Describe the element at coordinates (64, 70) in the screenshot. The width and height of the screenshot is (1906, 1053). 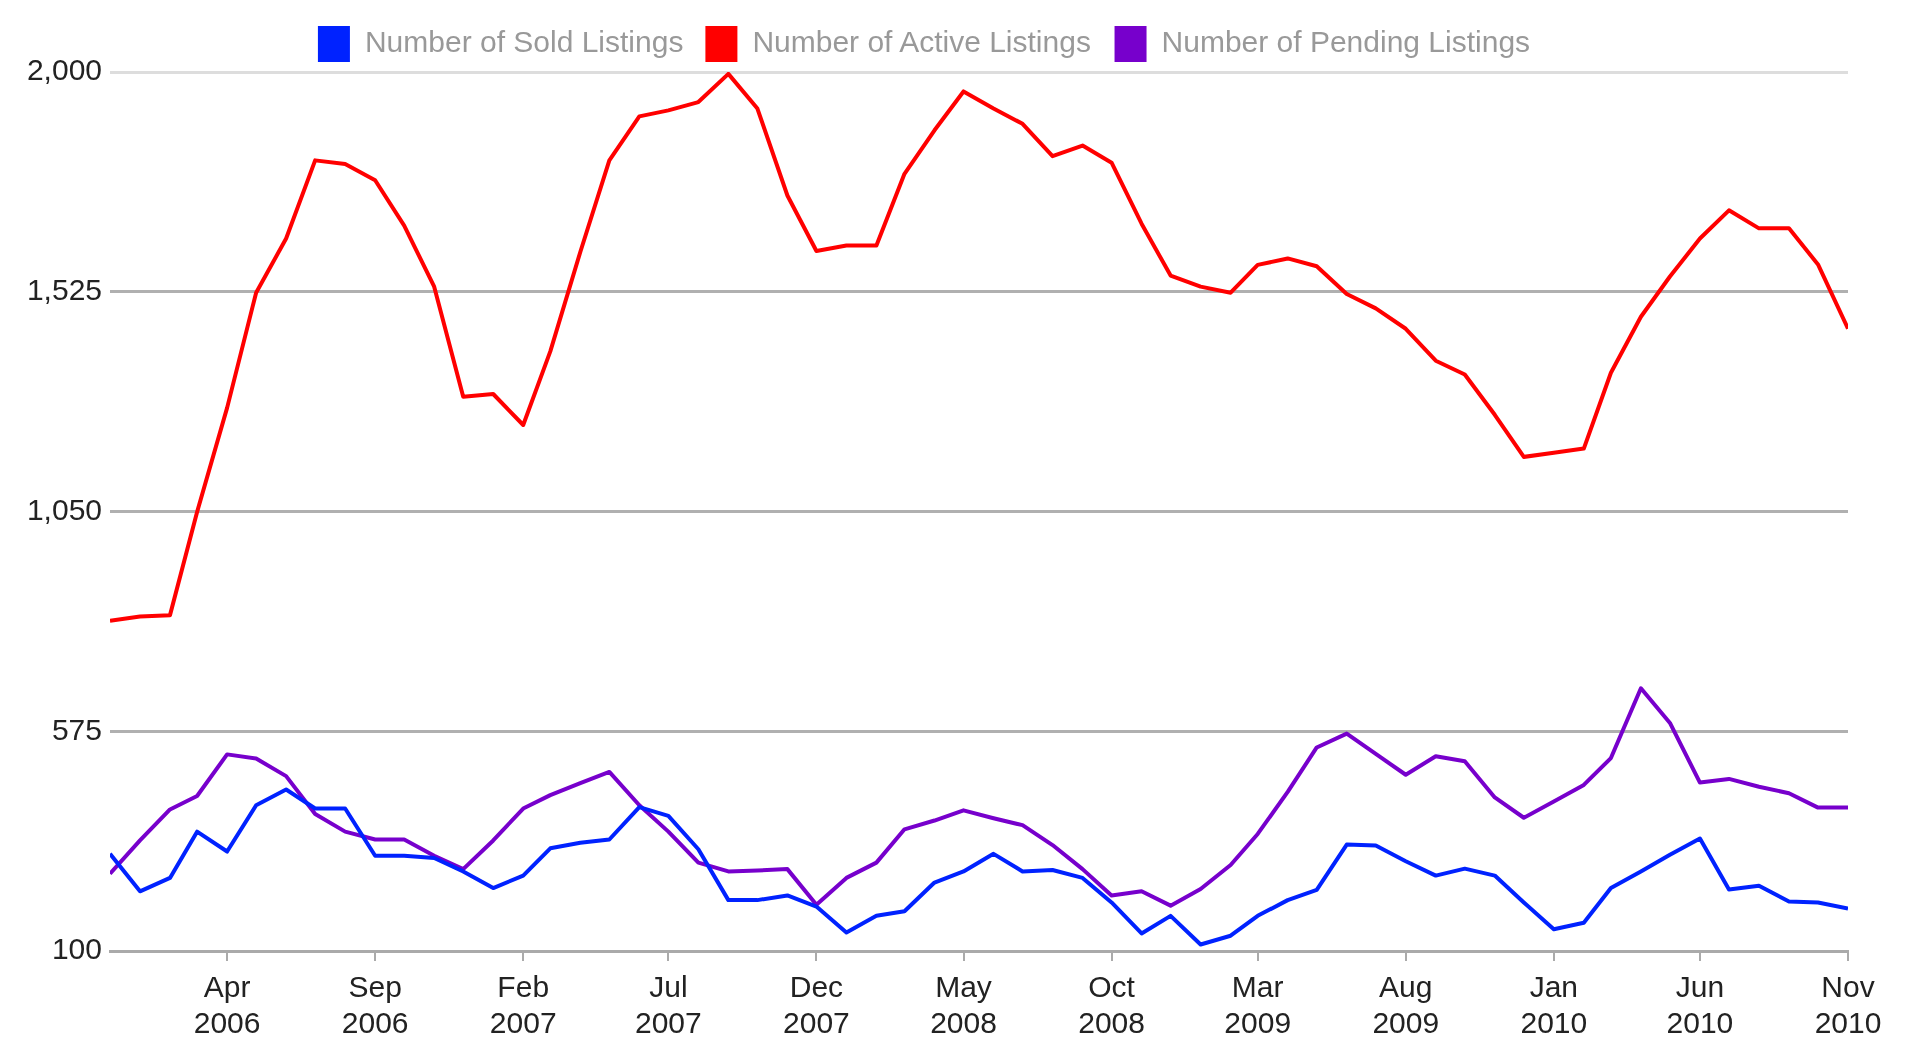
I see `y-tick-label: 2,000` at that location.